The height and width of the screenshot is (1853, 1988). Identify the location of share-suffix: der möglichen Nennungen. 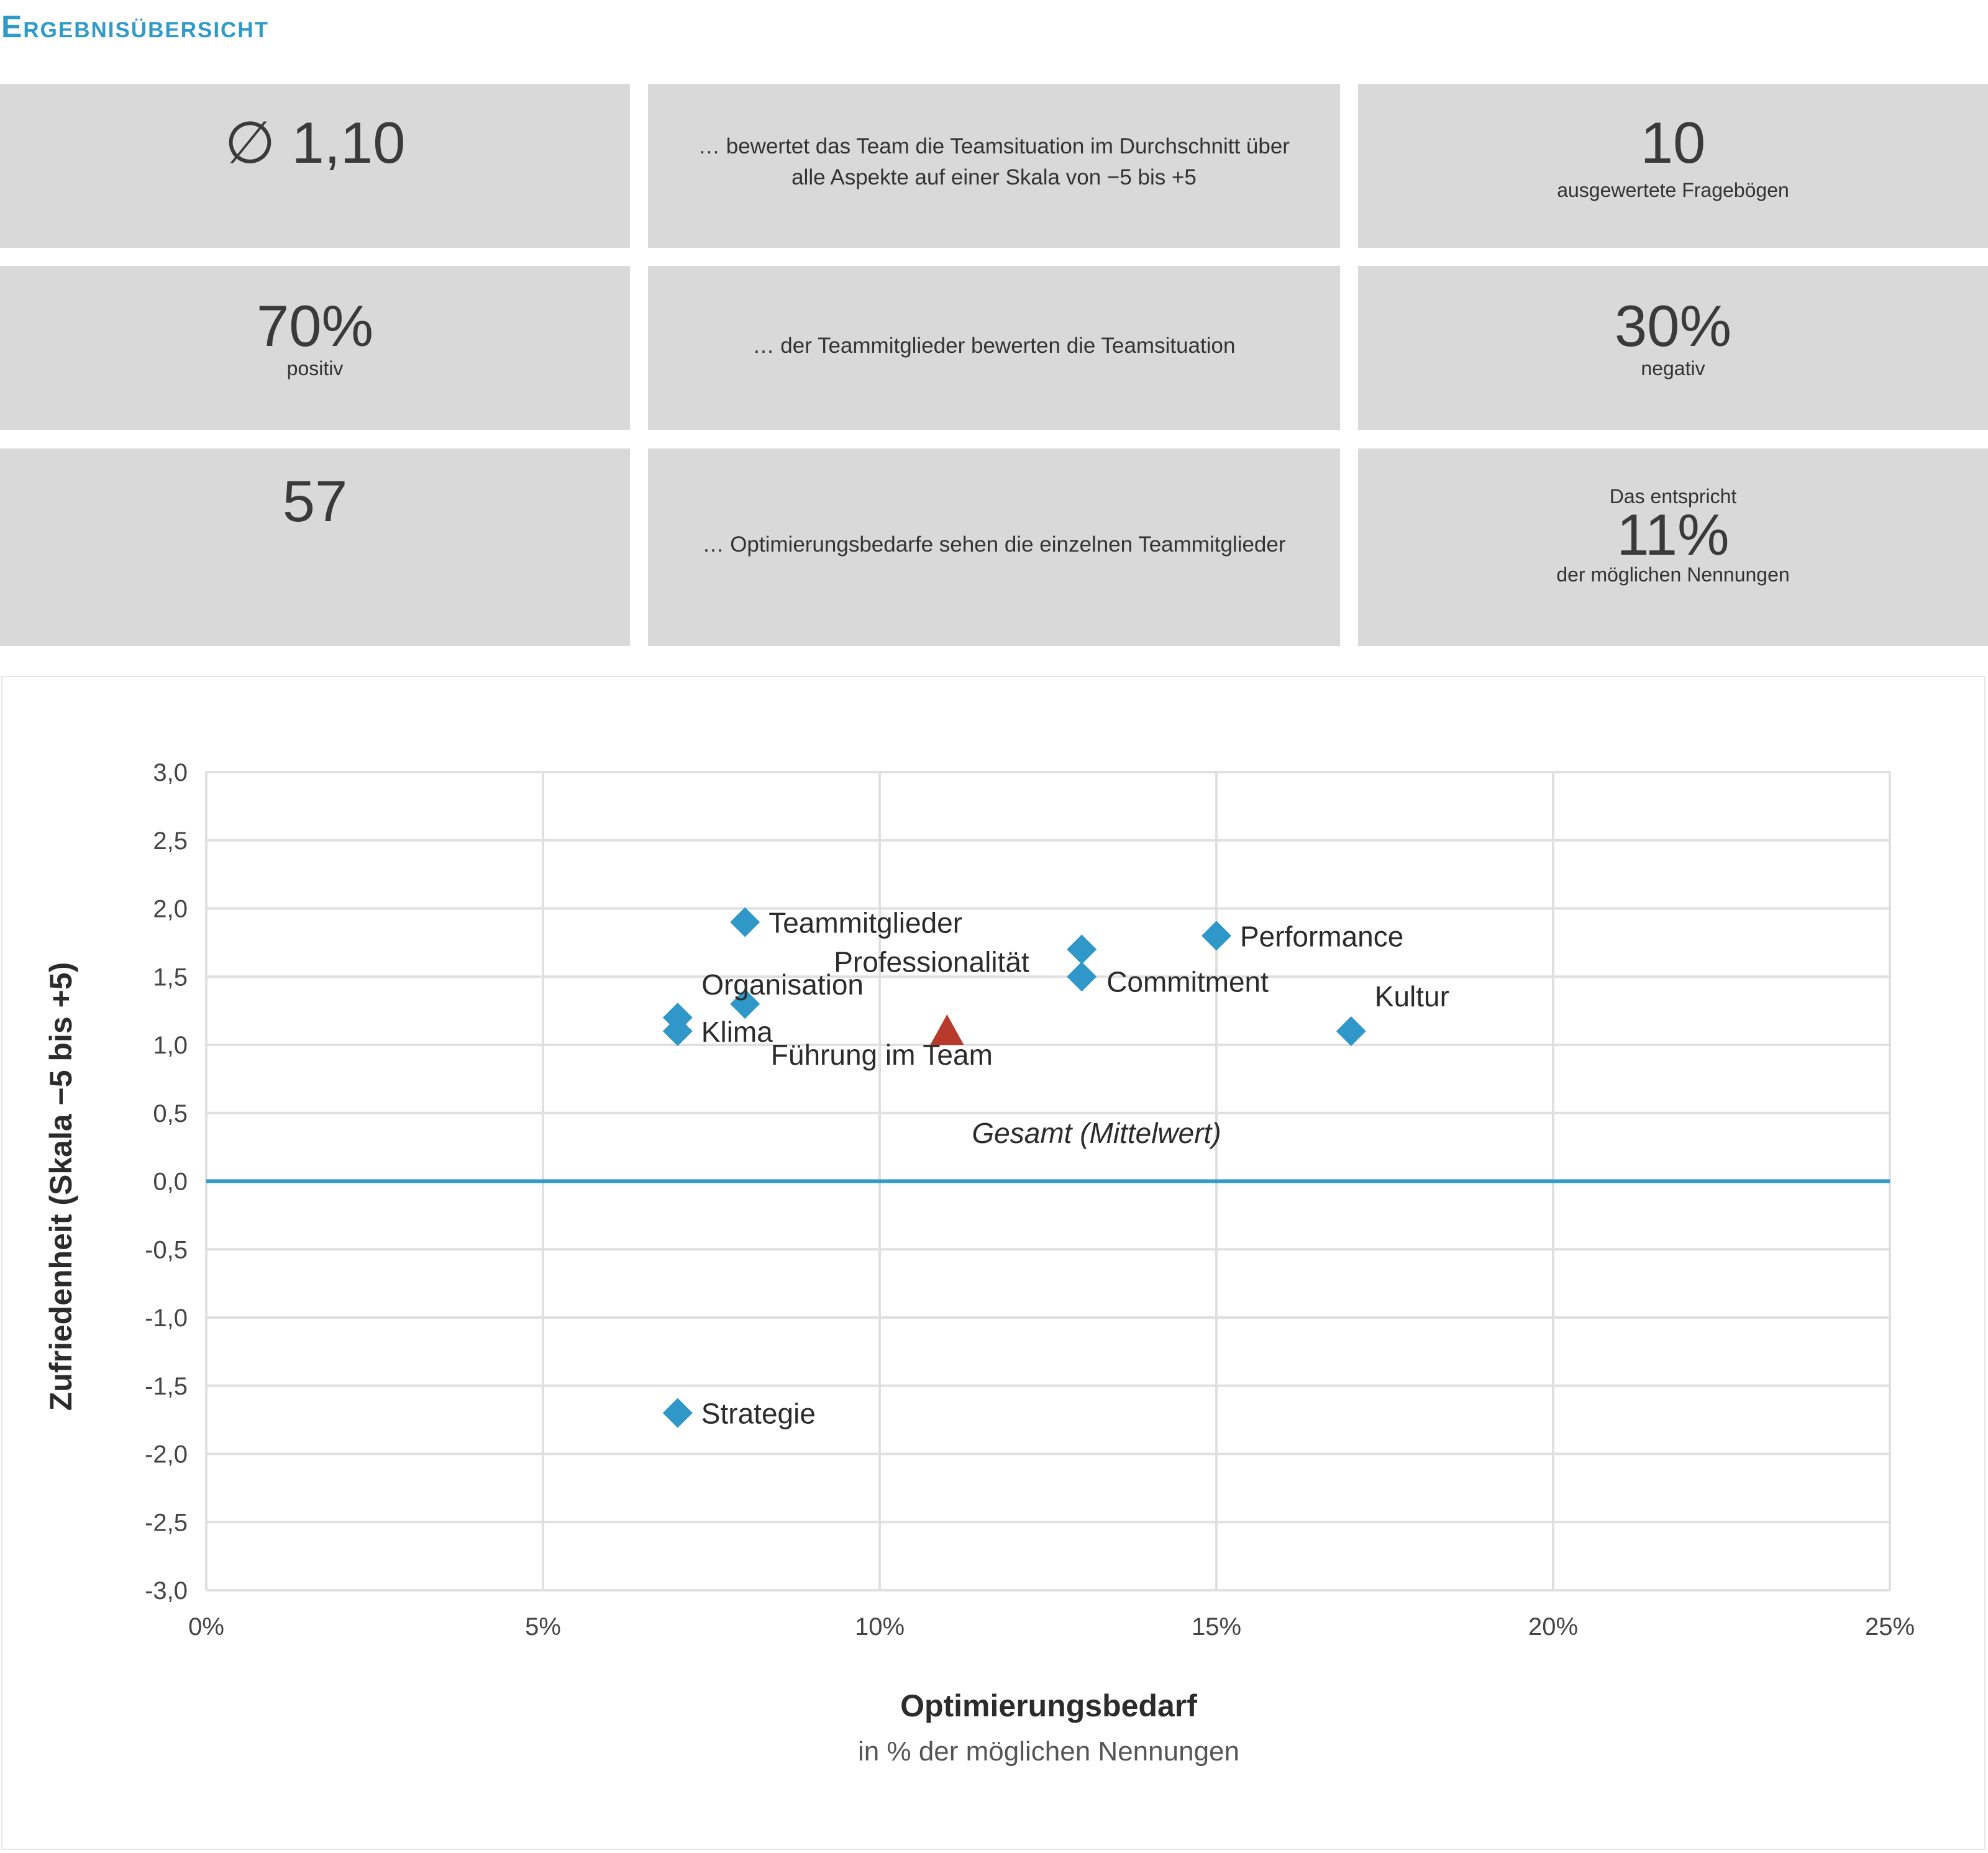
(1673, 574).